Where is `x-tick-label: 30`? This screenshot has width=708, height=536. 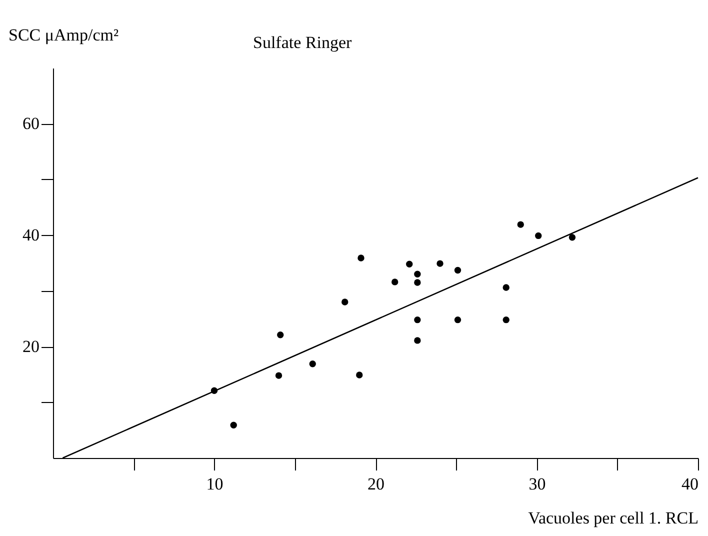 x-tick-label: 30 is located at coordinates (537, 484).